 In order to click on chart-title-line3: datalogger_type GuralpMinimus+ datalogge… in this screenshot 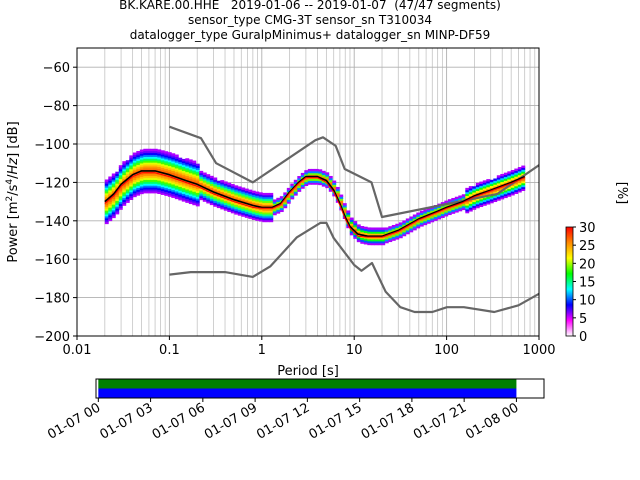, I will do `click(310, 35)`.